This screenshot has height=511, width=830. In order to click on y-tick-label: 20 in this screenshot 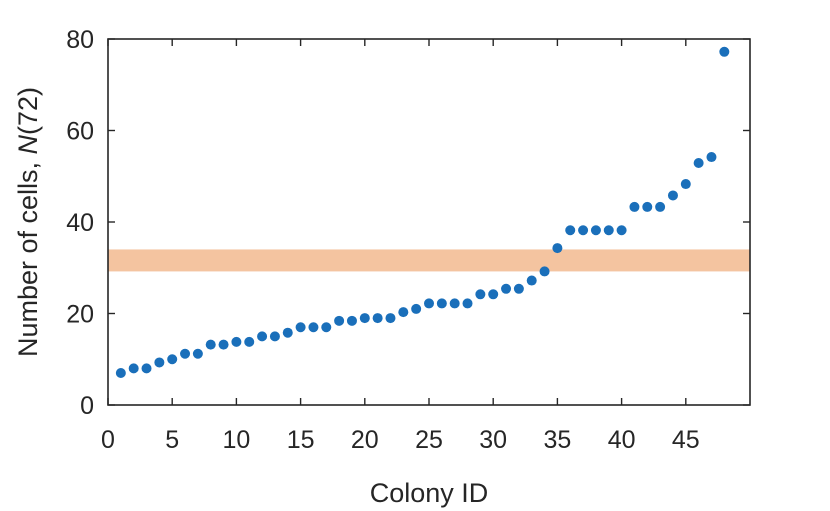, I will do `click(80, 315)`.